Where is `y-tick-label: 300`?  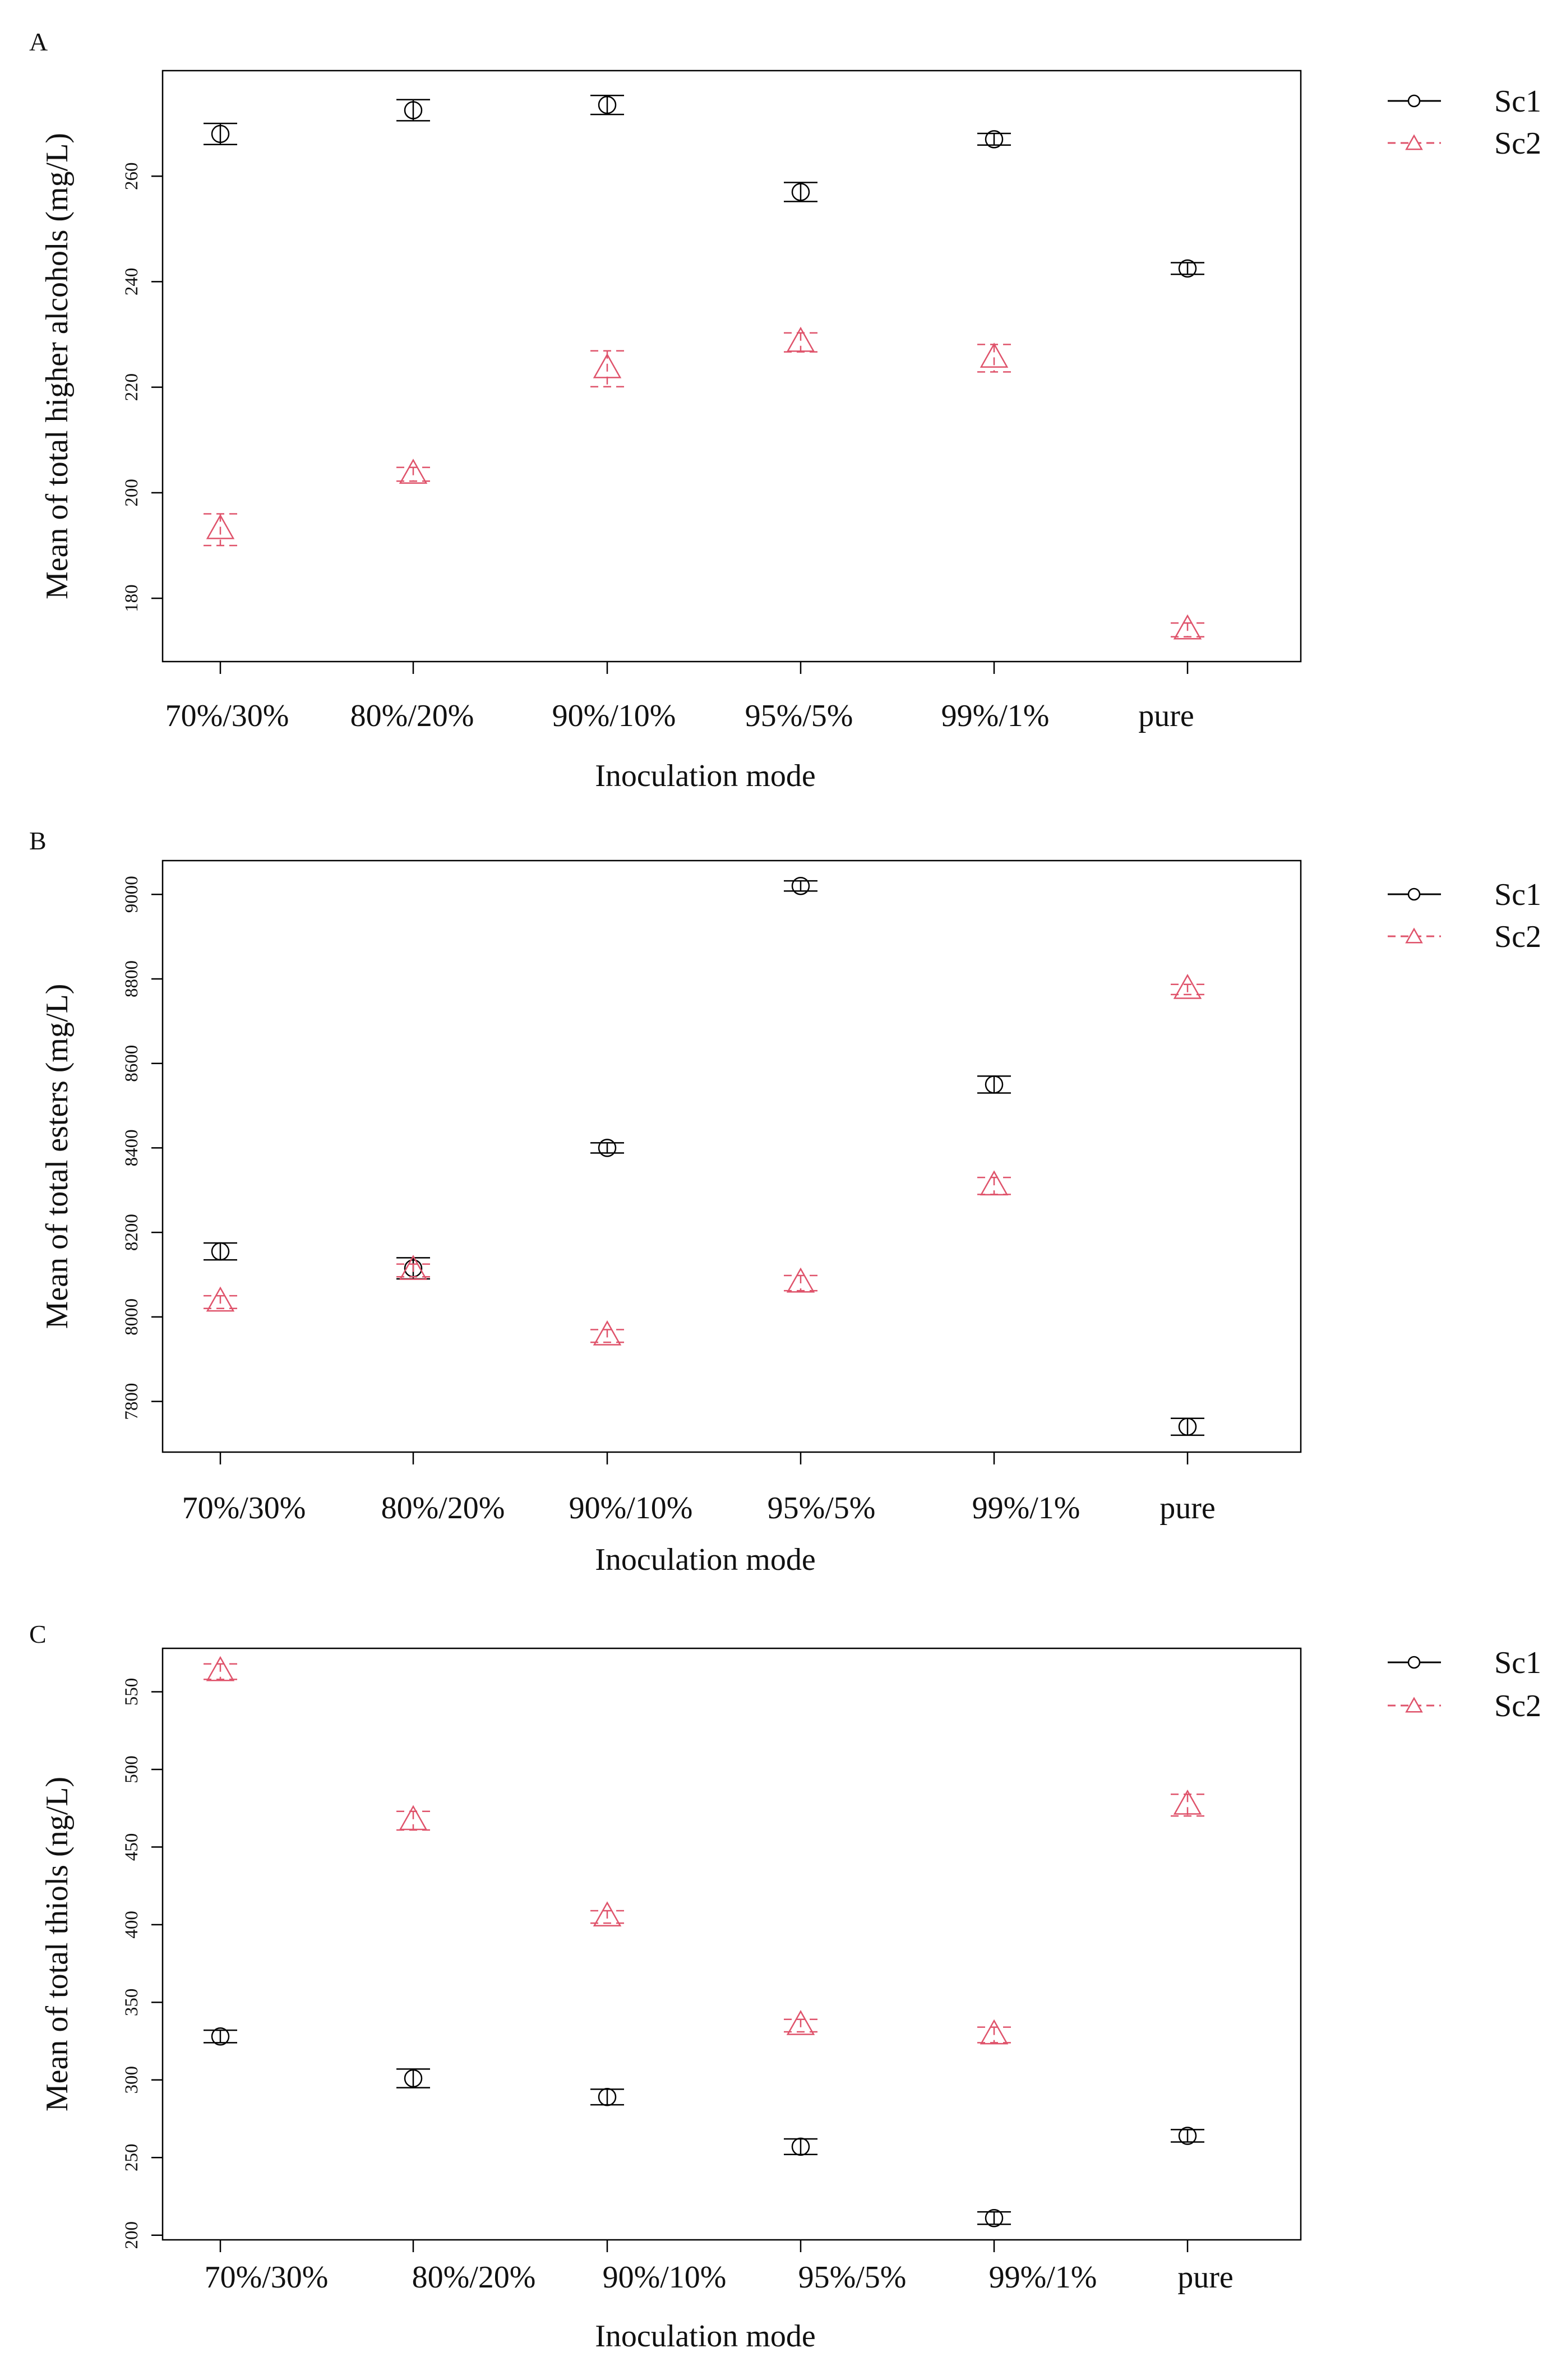 y-tick-label: 300 is located at coordinates (132, 2080).